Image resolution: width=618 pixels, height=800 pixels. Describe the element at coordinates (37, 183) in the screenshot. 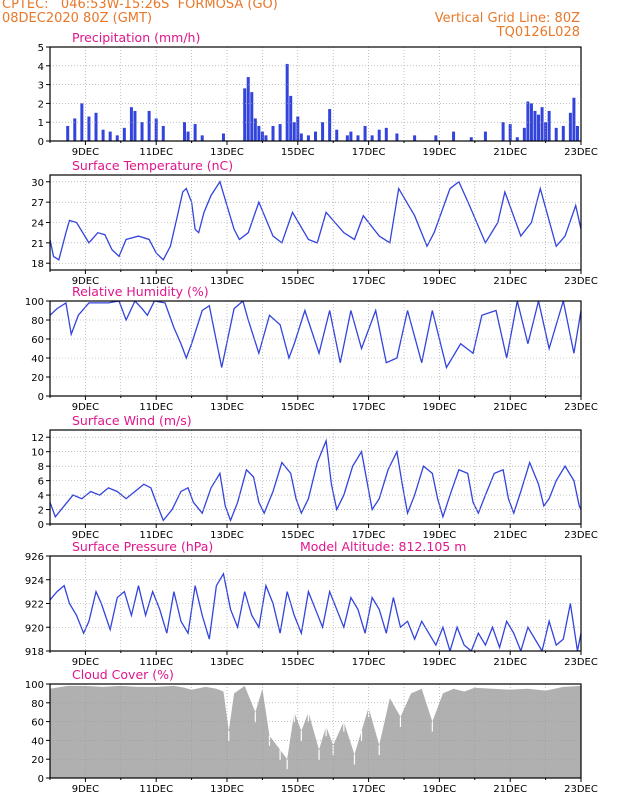

I see `y-tick-label: 30` at that location.